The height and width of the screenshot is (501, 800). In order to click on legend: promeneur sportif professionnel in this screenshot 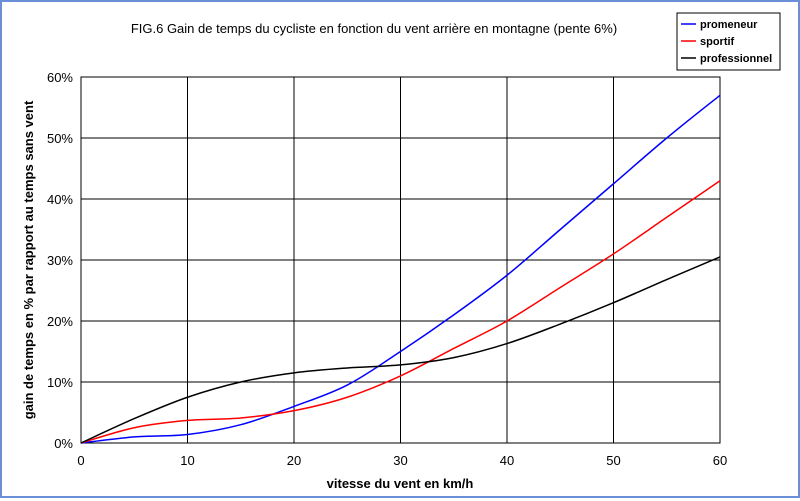, I will do `click(728, 41)`.